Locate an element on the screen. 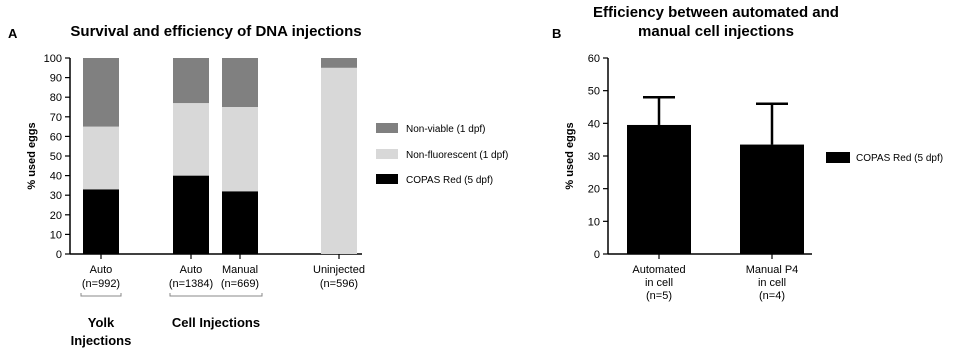 This screenshot has height=356, width=969. x-category-n-a: (n=669) is located at coordinates (240, 284).